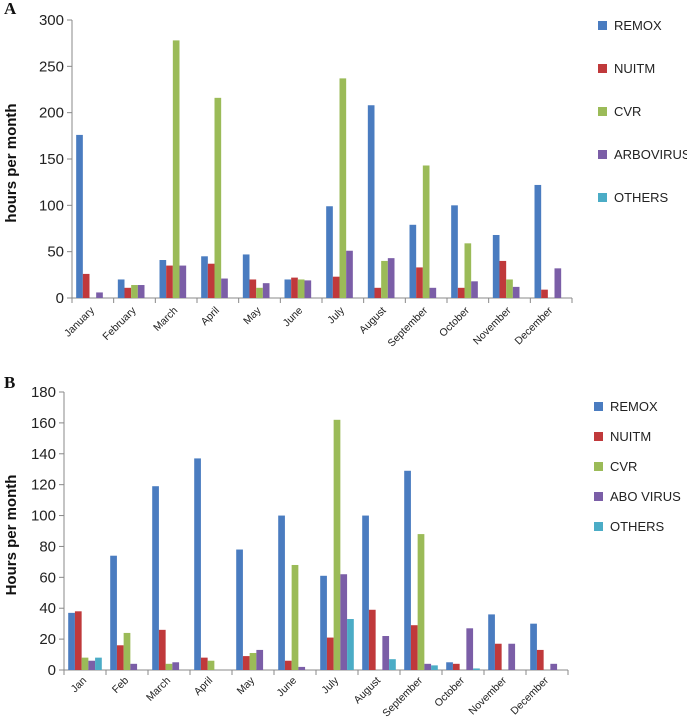 The image size is (687, 725). What do you see at coordinates (598, 466) in the screenshot?
I see `legend-swatch-cvr` at bounding box center [598, 466].